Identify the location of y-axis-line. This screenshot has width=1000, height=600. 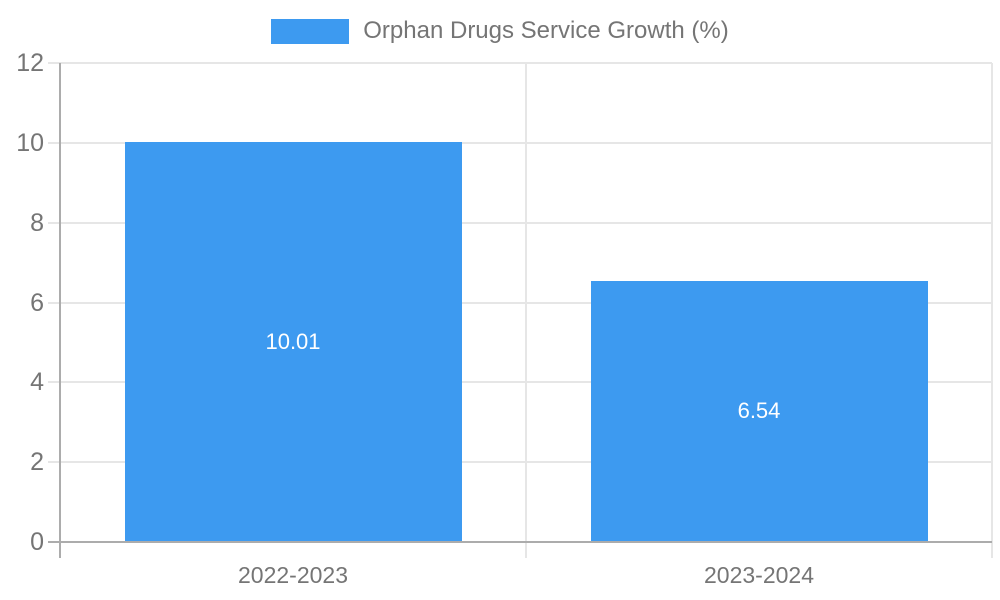
(60, 310).